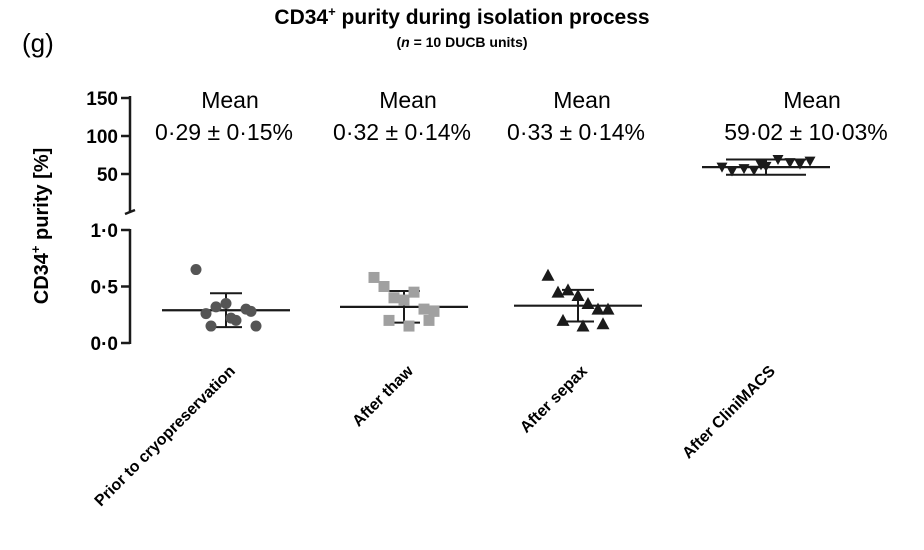 This screenshot has height=550, width=924. What do you see at coordinates (461, 16) in the screenshot?
I see `chart-title: CD34+ purity during isolation process` at bounding box center [461, 16].